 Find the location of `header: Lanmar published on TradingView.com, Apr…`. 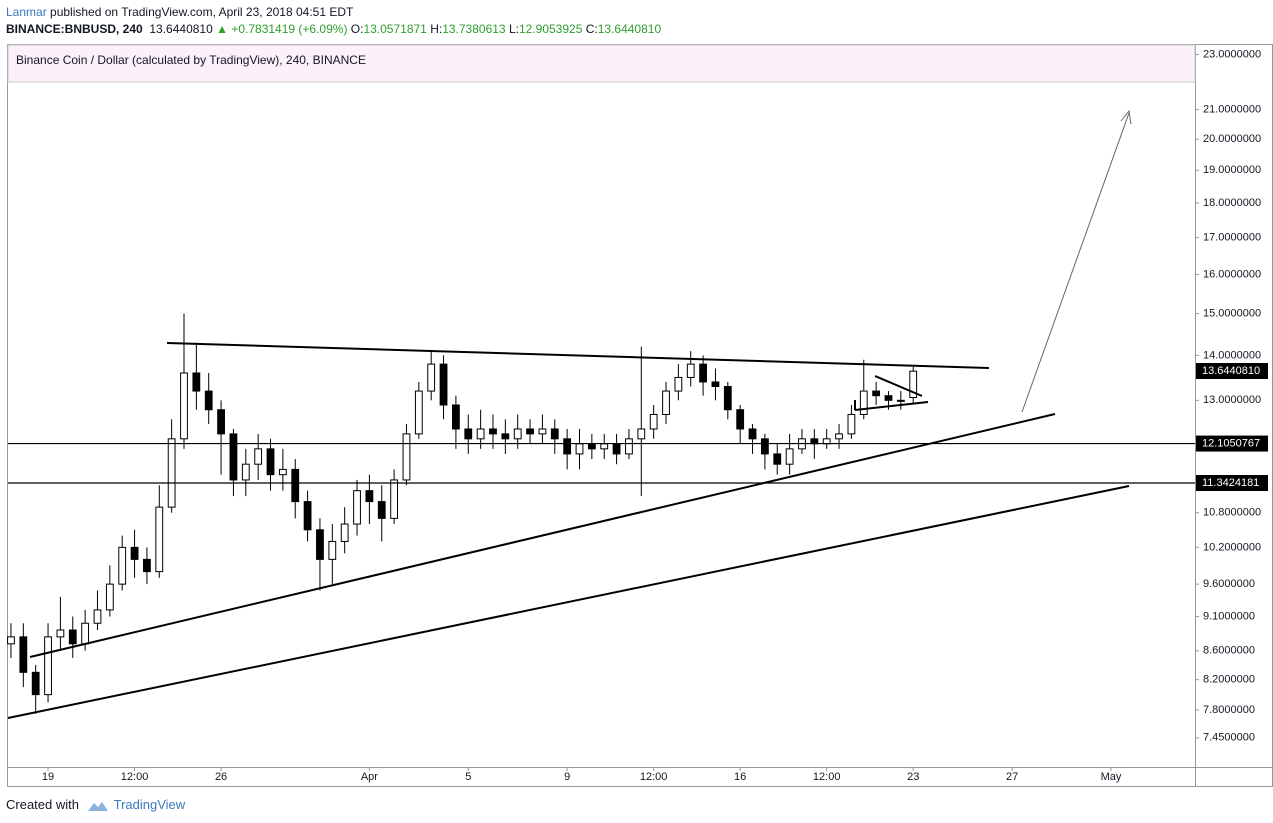

header: Lanmar published on TradingView.com, Apr… is located at coordinates (333, 21).